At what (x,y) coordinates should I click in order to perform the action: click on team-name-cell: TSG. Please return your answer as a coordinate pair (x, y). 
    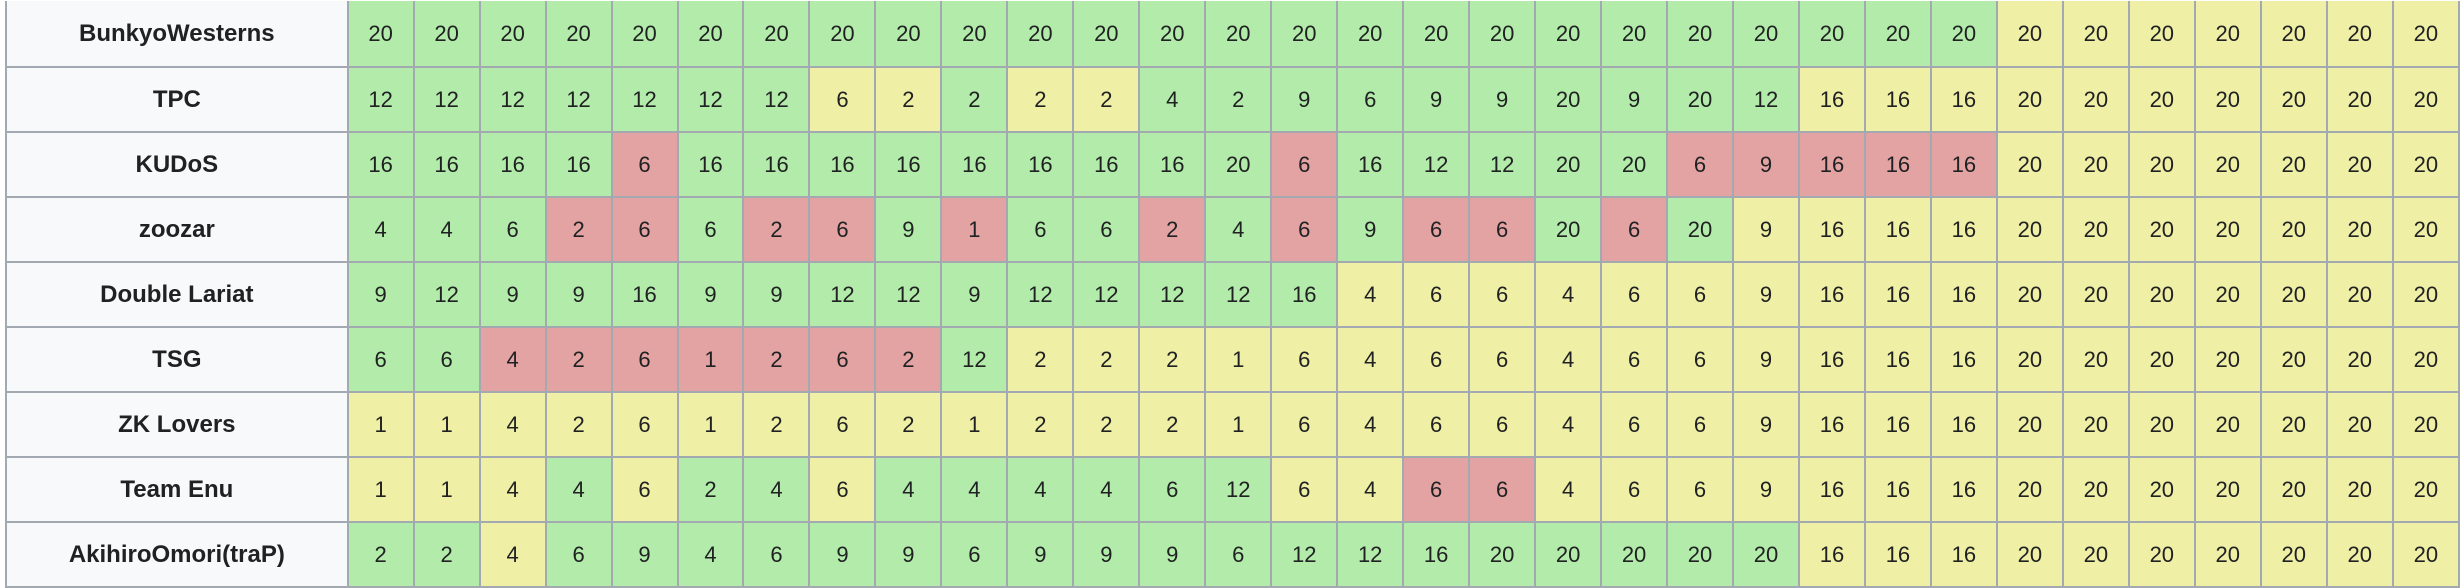
    Looking at the image, I should click on (177, 359).